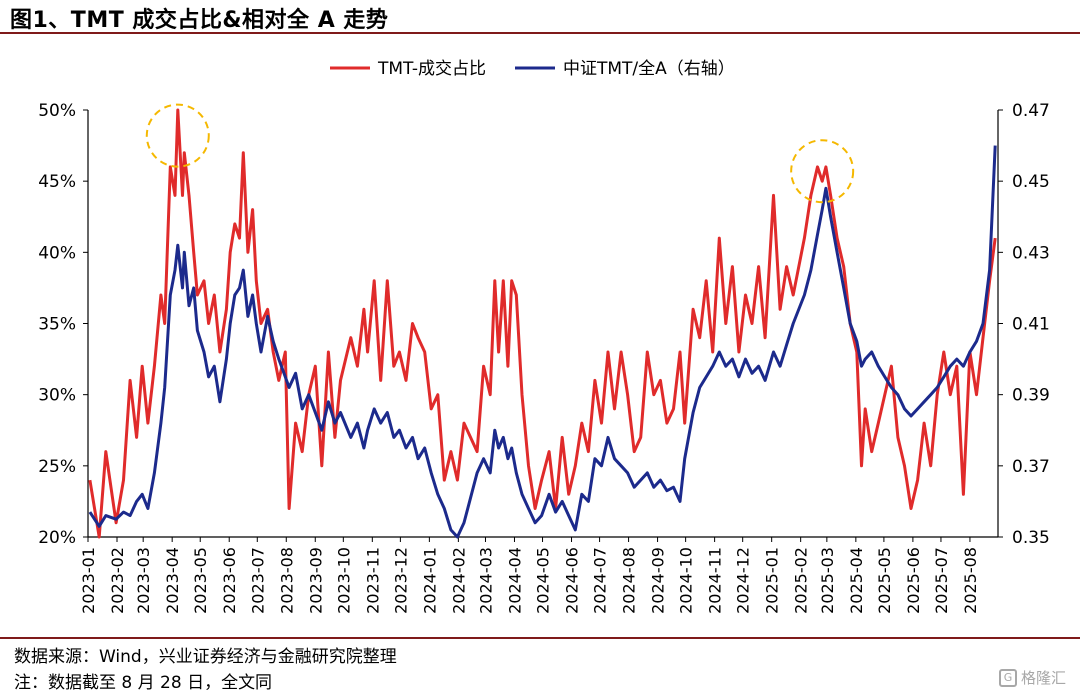  Describe the element at coordinates (970, 580) in the screenshot. I see `x-tick-label: 2025-08` at that location.